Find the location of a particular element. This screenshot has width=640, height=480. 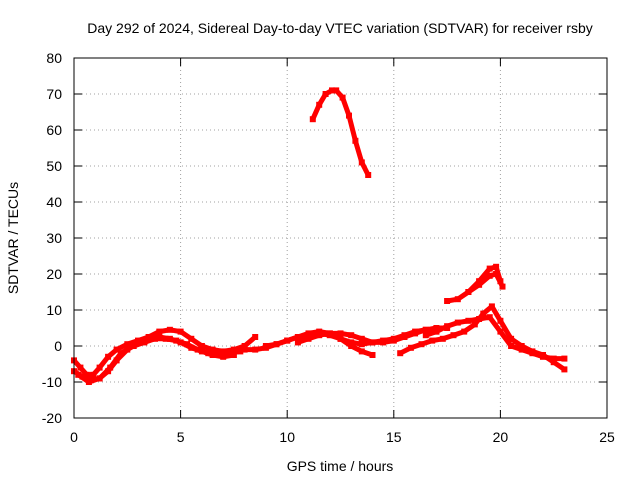

y-tick-label: -20 is located at coordinates (52, 418).